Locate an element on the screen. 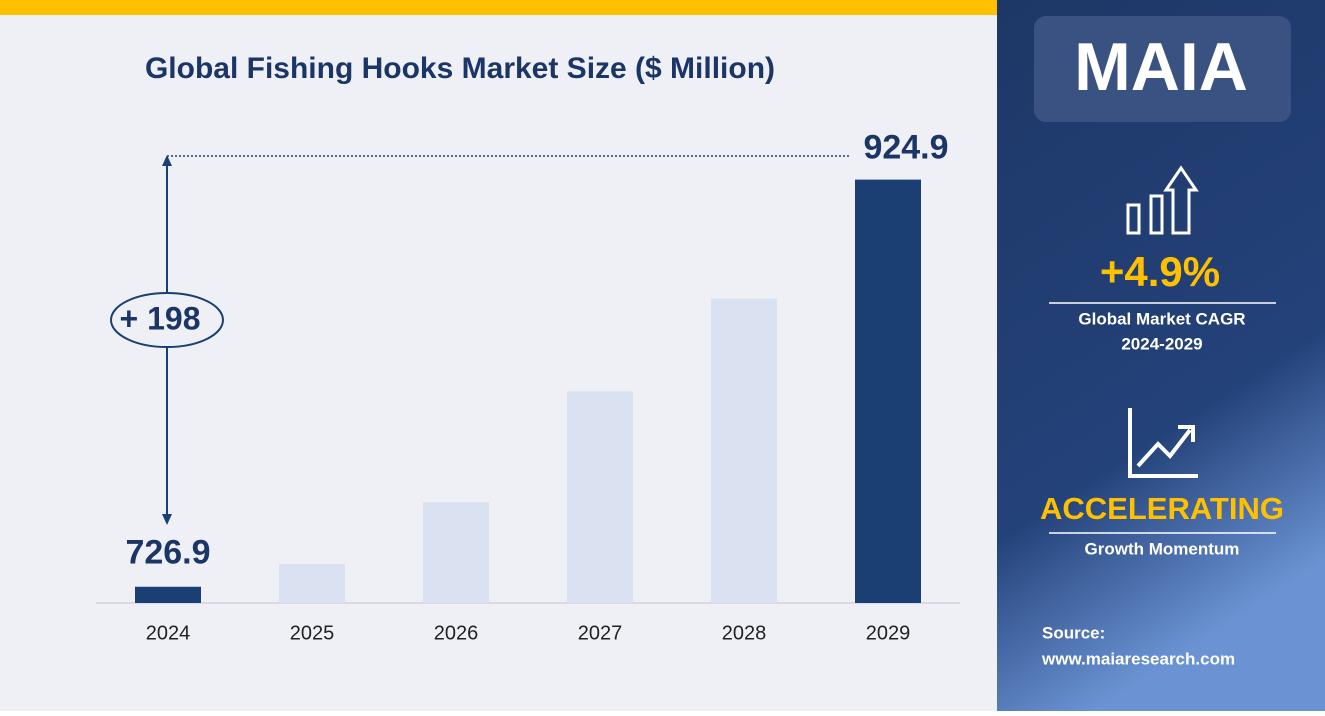 This screenshot has width=1325, height=716. top-band is located at coordinates (498, 7).